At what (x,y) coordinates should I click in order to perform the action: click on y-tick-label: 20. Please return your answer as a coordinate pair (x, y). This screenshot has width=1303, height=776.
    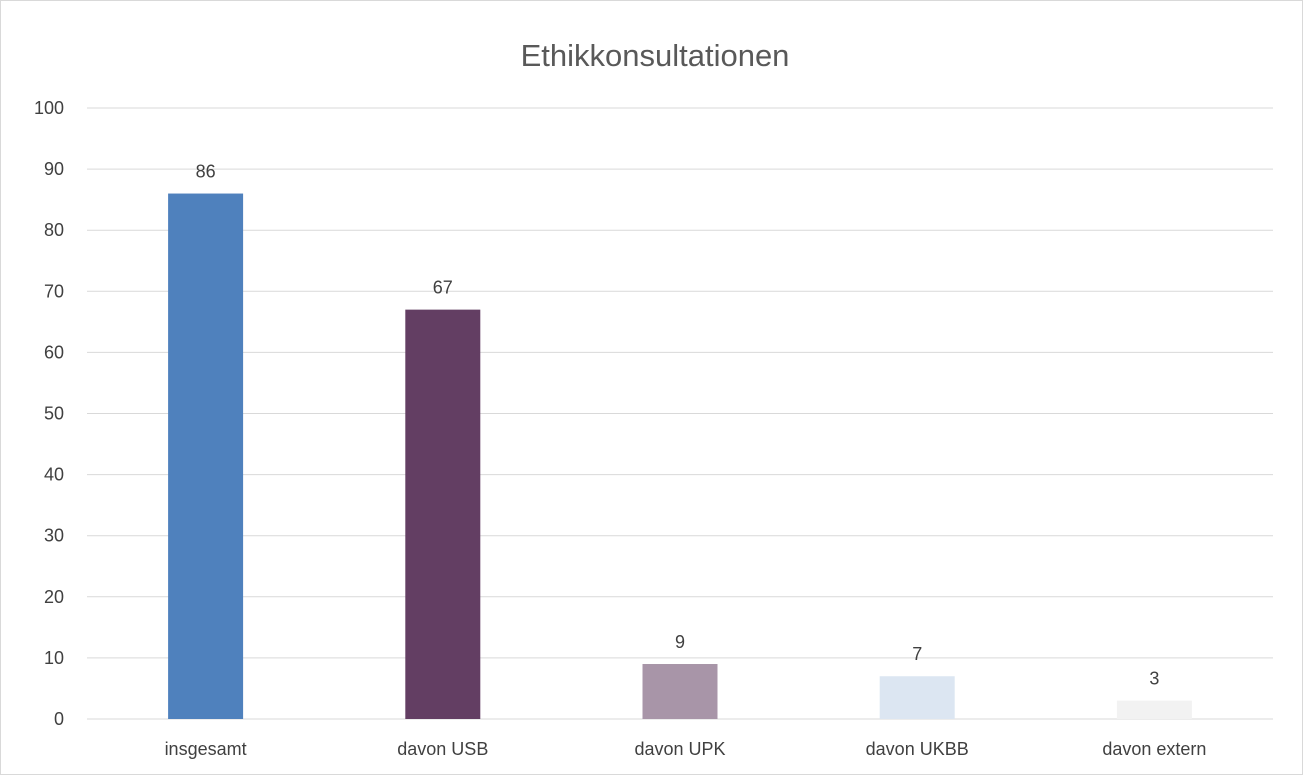
    Looking at the image, I should click on (54, 597).